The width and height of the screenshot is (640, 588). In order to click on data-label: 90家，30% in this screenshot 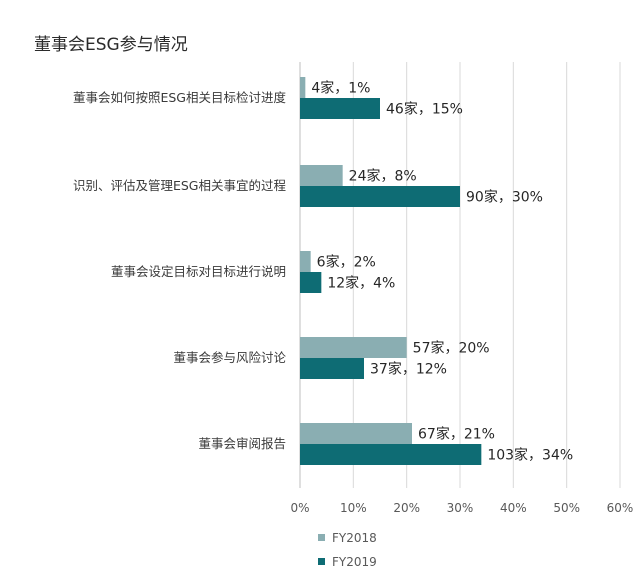, I will do `click(504, 197)`.